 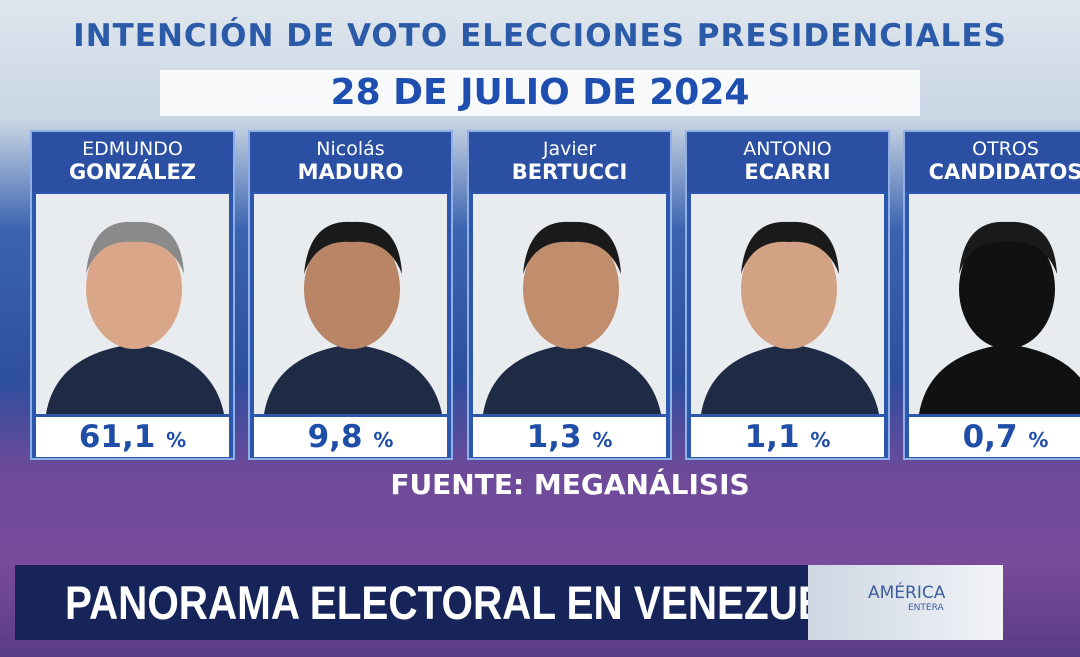 I want to click on candidate-card: EDMUNDO GONZÁLEZ 61,1 %, so click(x=132, y=295).